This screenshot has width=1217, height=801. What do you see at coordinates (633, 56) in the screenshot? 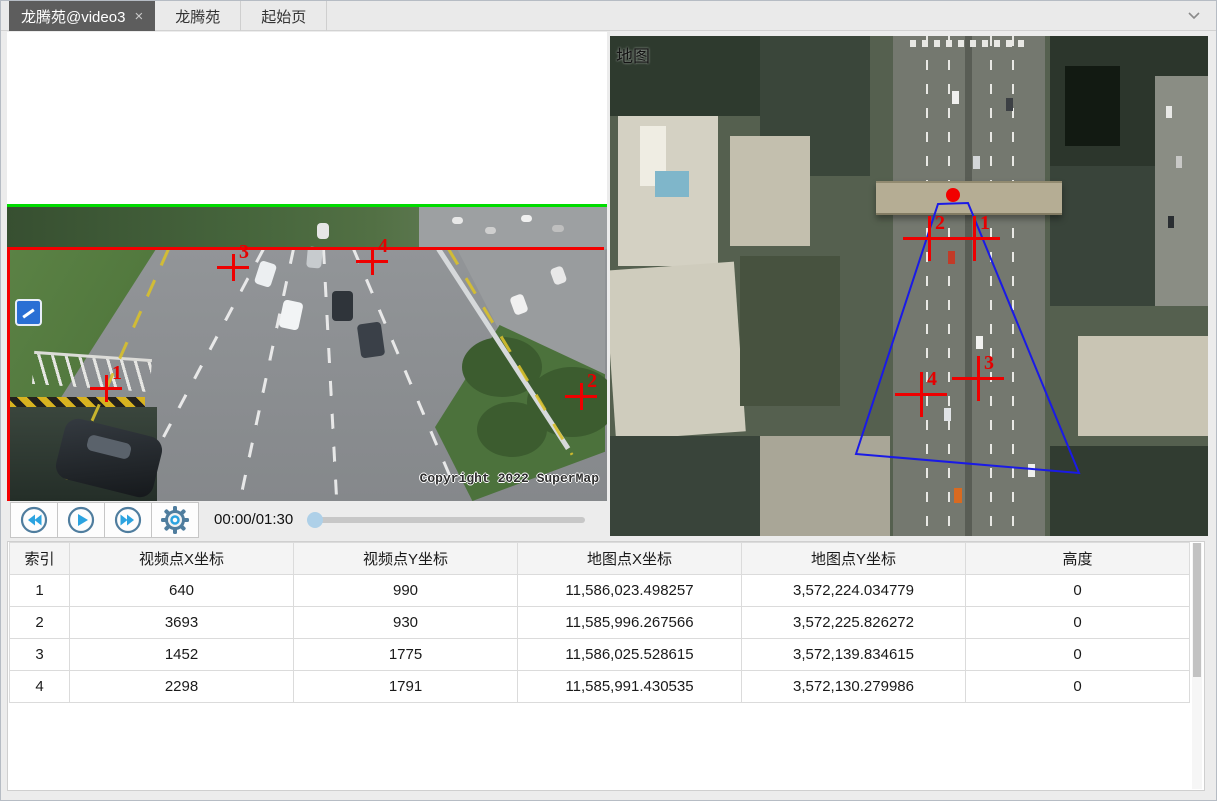
I see `map-title-label: 地图` at bounding box center [633, 56].